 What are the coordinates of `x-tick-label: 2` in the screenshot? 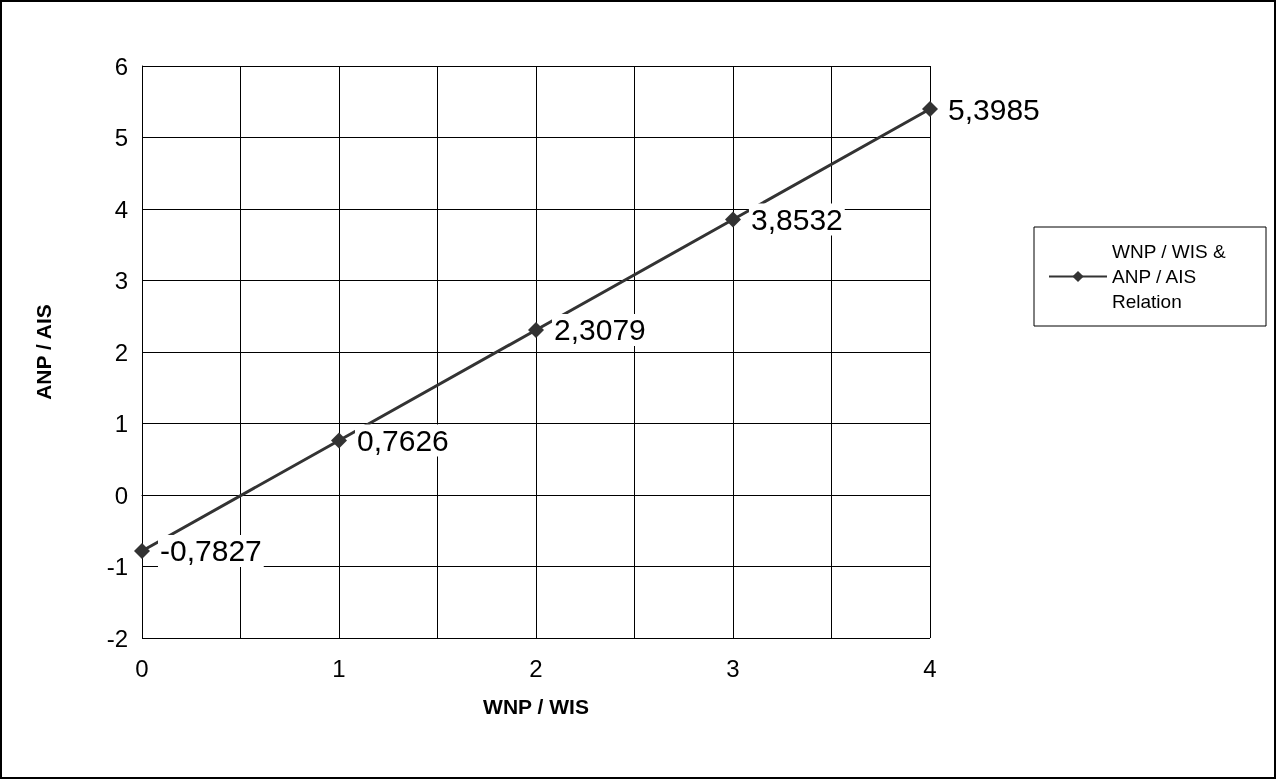 It's located at (536, 668).